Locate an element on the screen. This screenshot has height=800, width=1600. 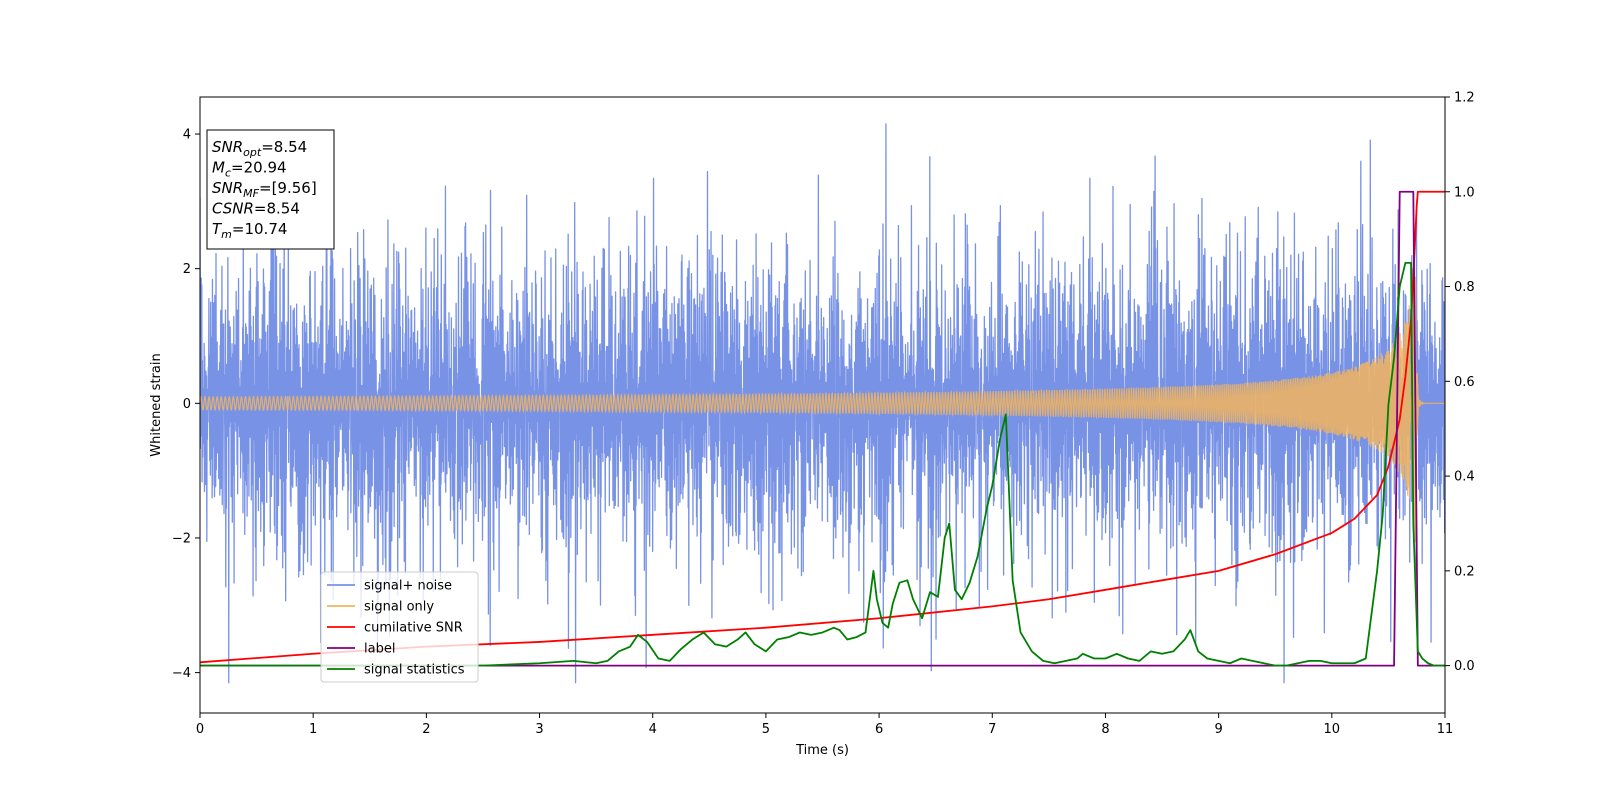
legend-label: signal only is located at coordinates (399, 607).